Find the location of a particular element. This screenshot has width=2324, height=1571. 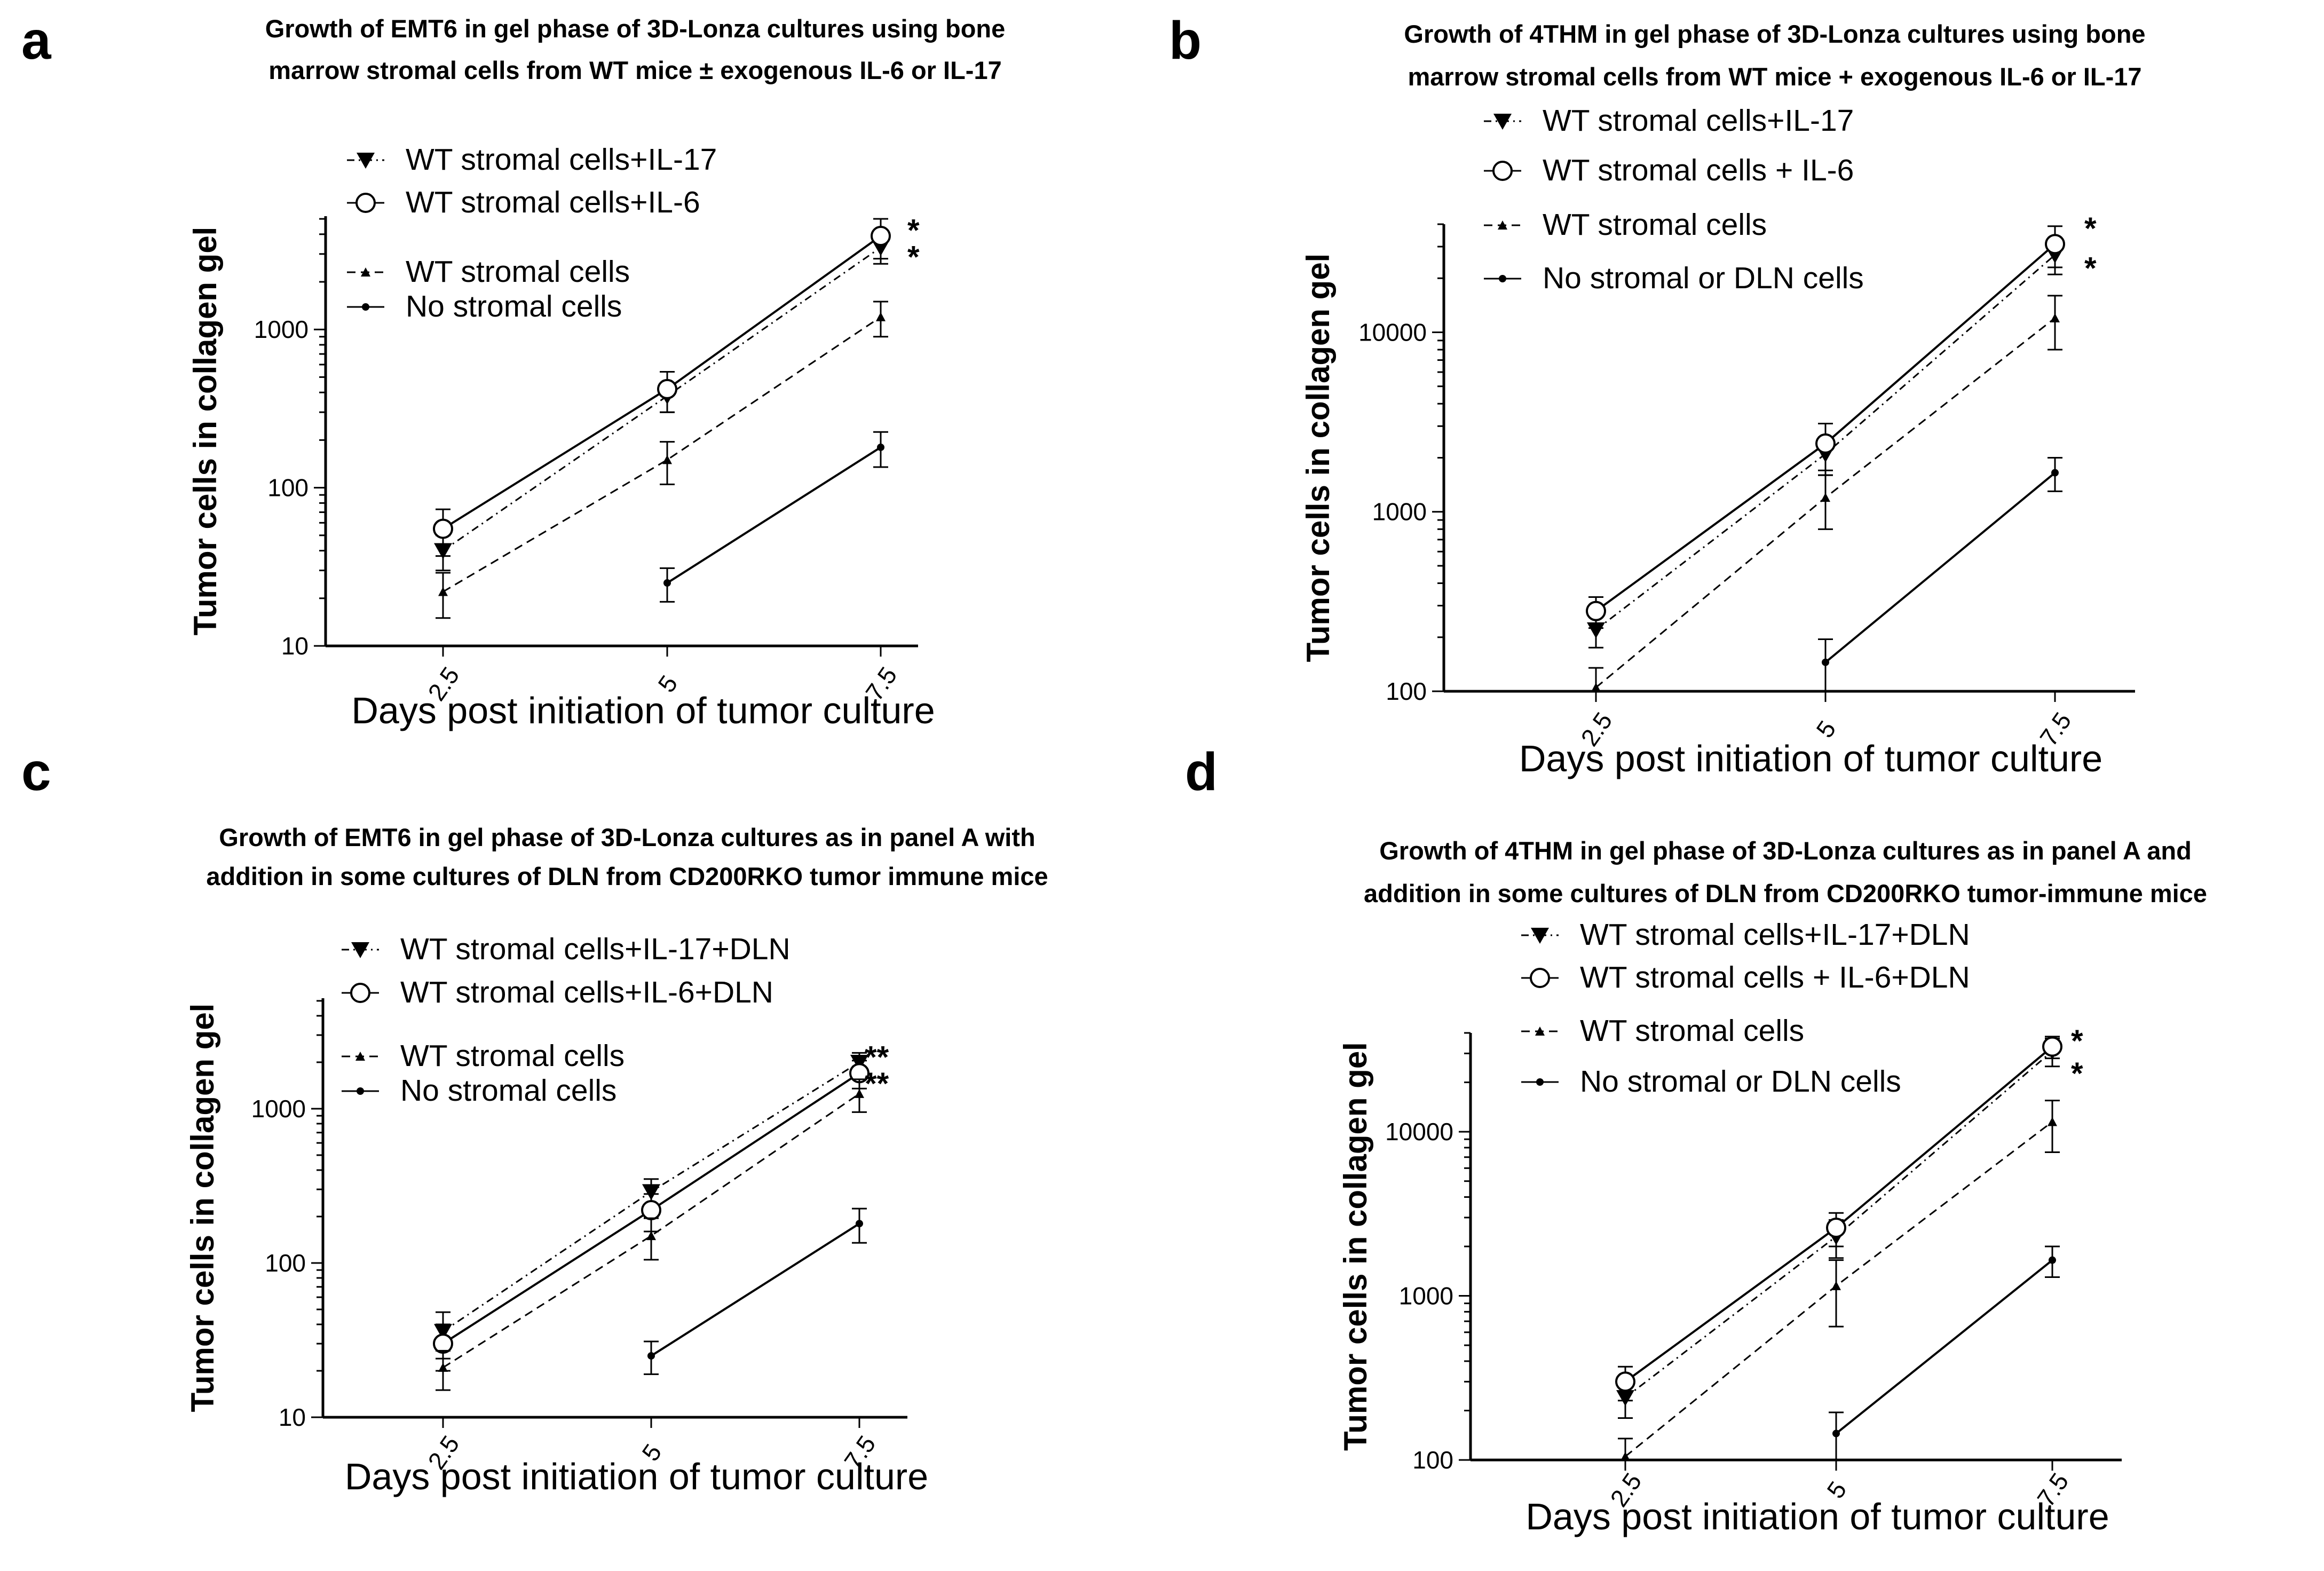

panel-d-legend-label: WT stromal cells+IL-17+DLN is located at coordinates (1775, 935).